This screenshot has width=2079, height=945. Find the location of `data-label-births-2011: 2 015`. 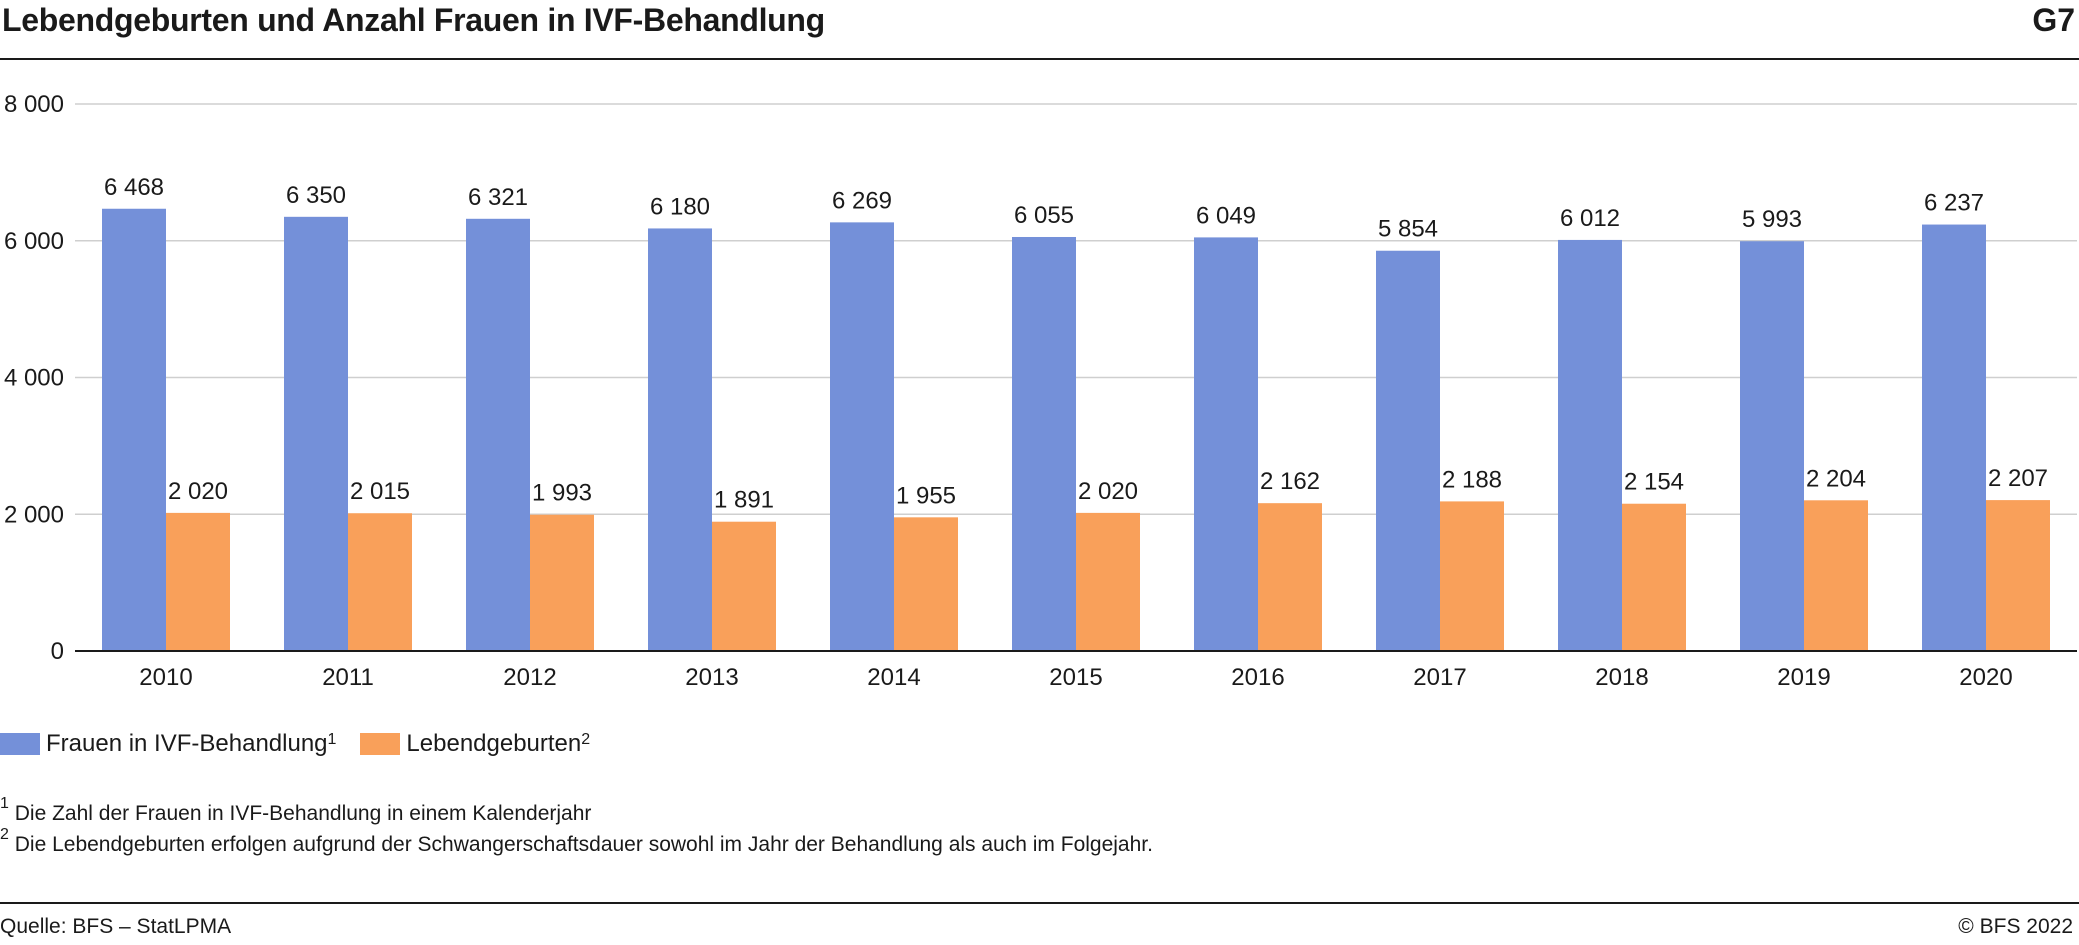

data-label-births-2011: 2 015 is located at coordinates (380, 491).